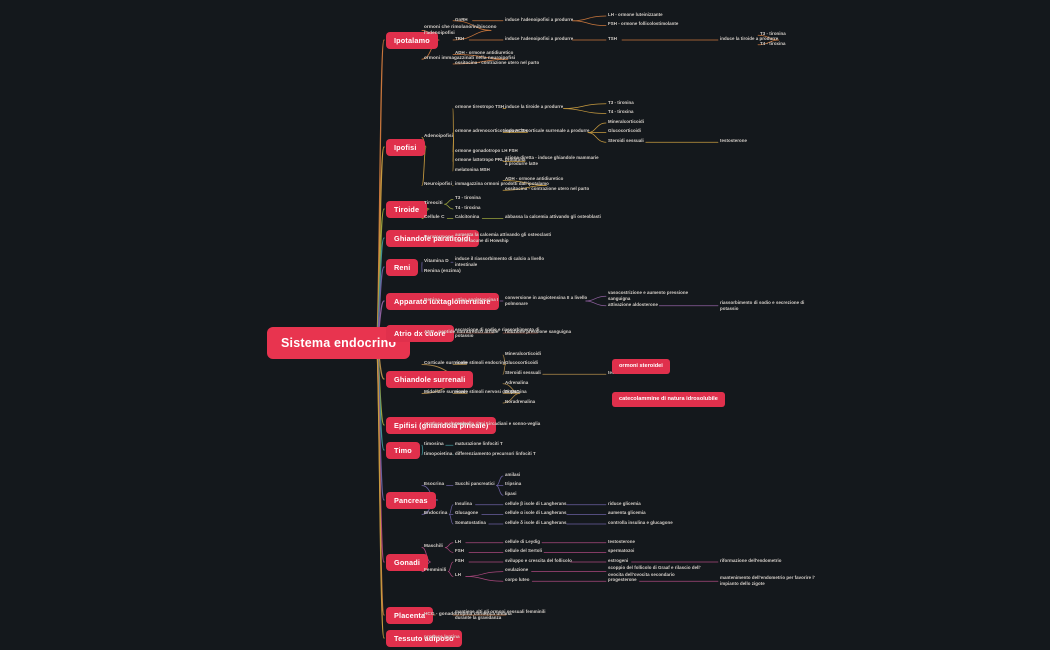 Image resolution: width=1050 pixels, height=650 pixels. I want to click on node-placenta-0: HCG - gonadotropina corionica umana, so click(468, 613).